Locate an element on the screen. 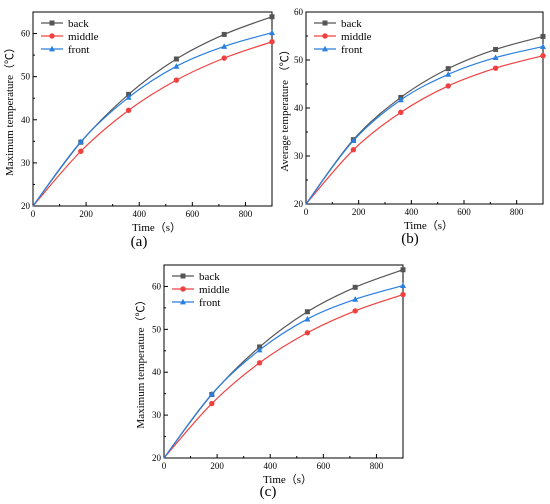  panel-label: (a) is located at coordinates (139, 242).